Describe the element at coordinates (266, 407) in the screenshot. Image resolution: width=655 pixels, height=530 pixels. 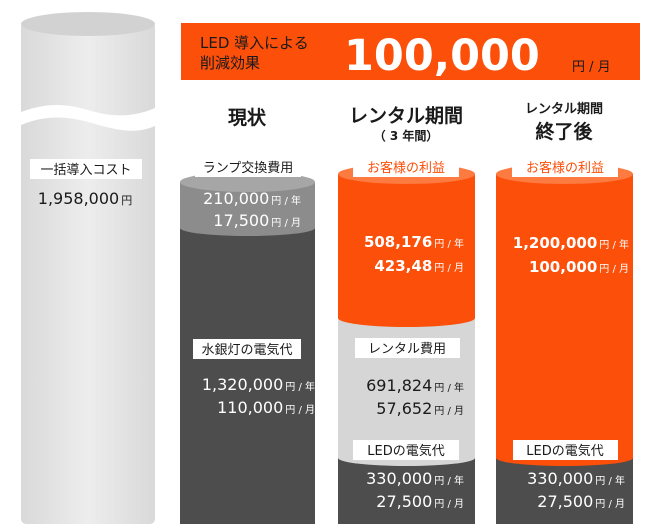
I see `segment-value: 110,000 円 / 月` at that location.